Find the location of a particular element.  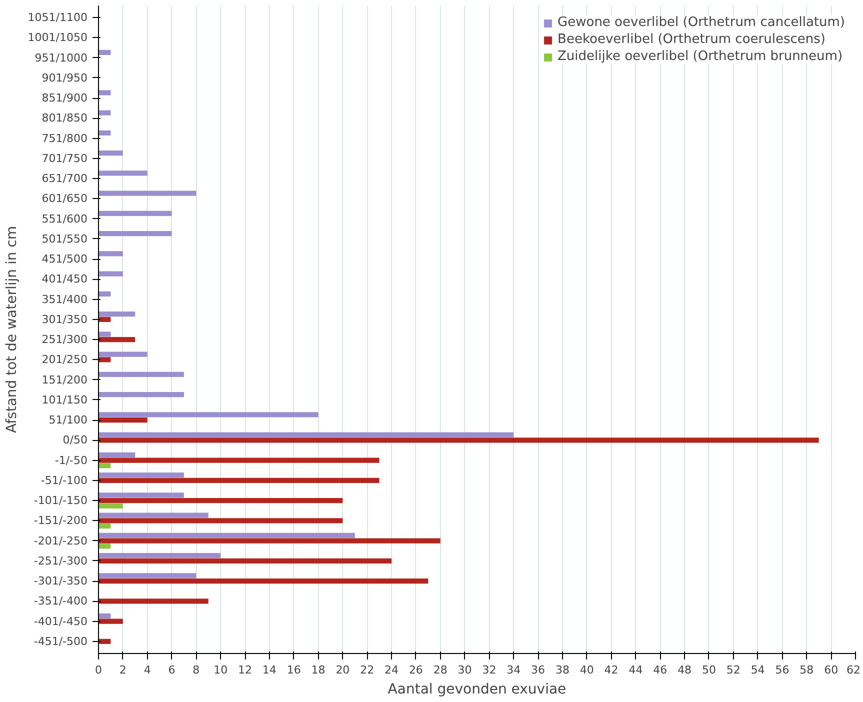

y-tick-label: -51/-100 is located at coordinates (64, 480).